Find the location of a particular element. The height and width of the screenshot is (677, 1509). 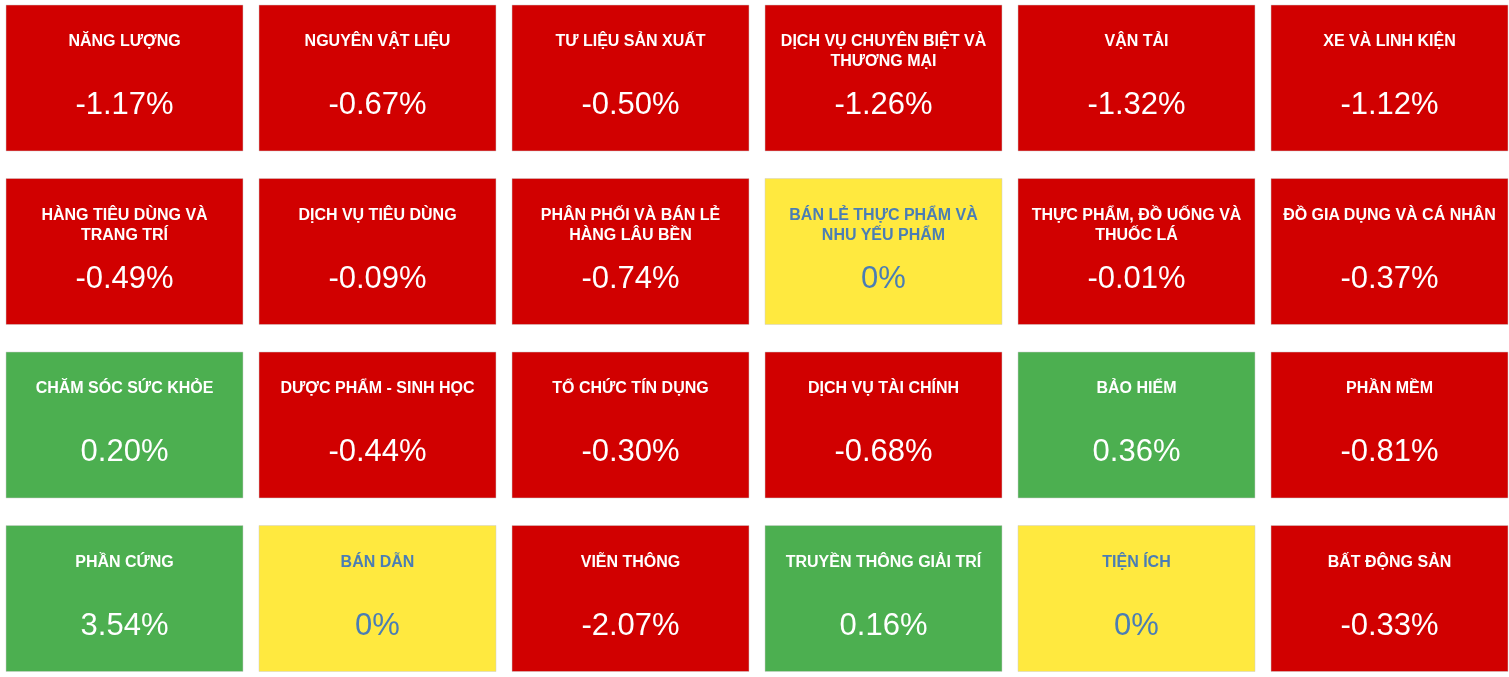

category-label: PHÂN PHỐI VÀ BÁN LẺ HÀNG LÂU BỀN is located at coordinates (630, 223).